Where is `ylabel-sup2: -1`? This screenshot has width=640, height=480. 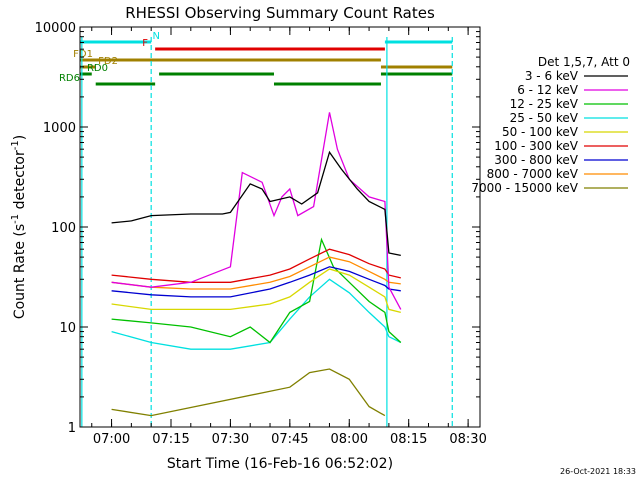
ylabel-sup2: -1 is located at coordinates (15, 145).